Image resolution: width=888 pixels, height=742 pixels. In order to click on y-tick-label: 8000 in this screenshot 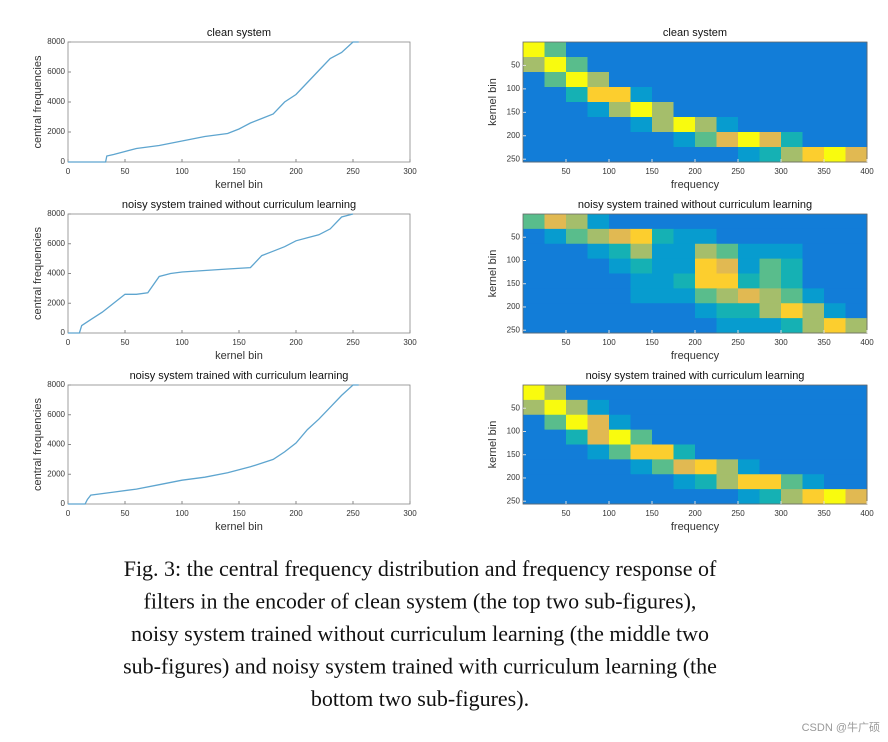, I will do `click(56, 384)`.